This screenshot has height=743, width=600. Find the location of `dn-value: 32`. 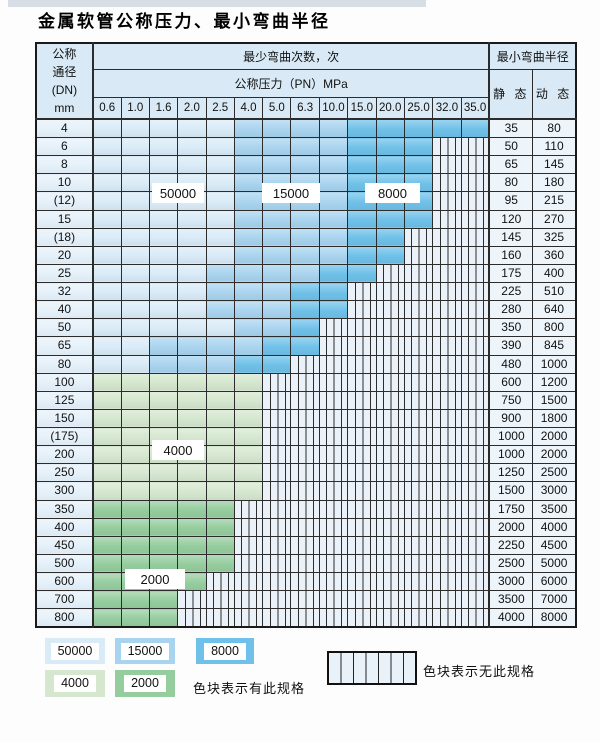

dn-value: 32 is located at coordinates (64, 291).